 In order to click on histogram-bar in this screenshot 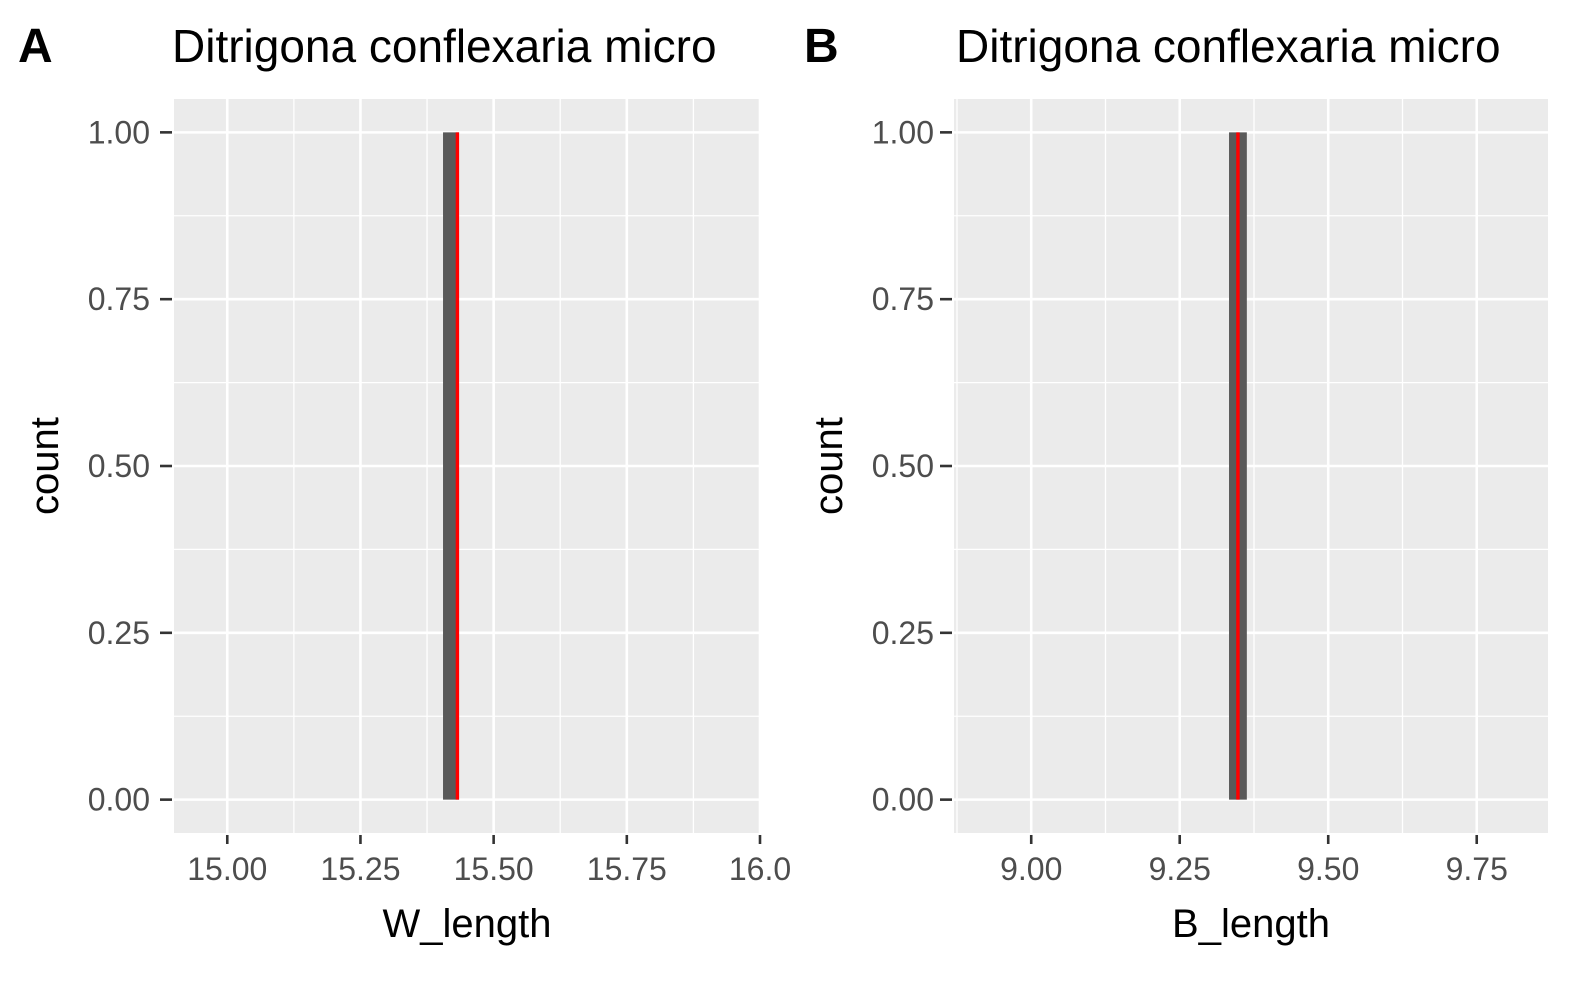, I will do `click(451, 466)`.